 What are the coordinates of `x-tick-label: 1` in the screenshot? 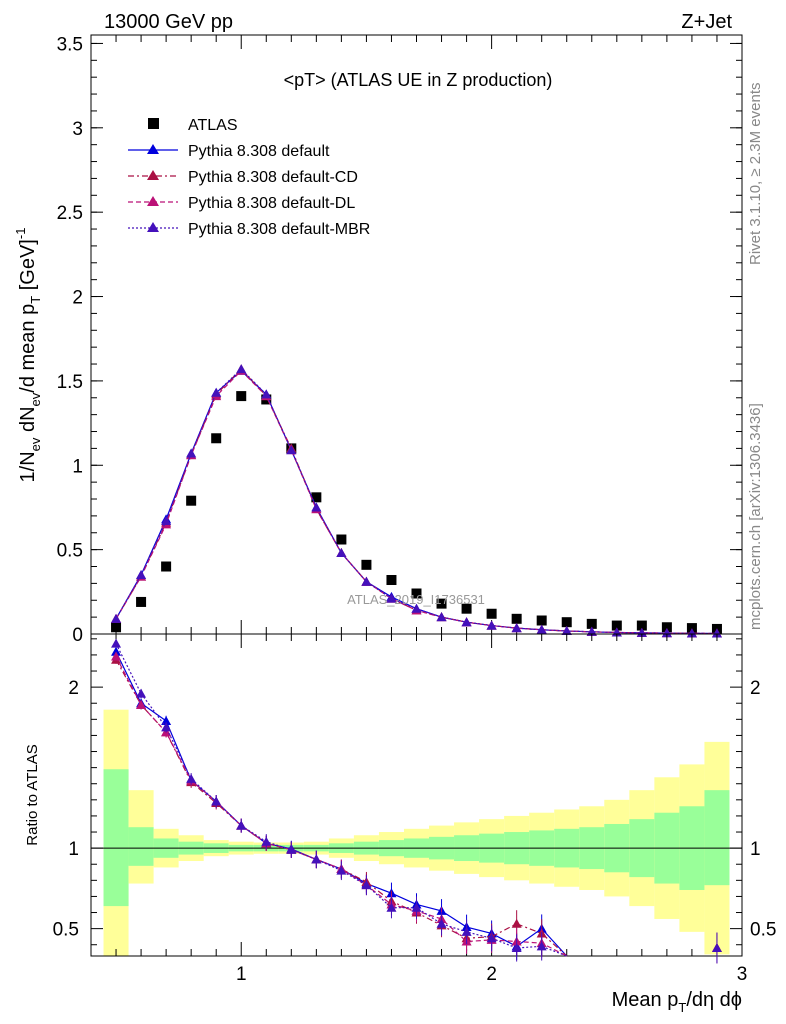 It's located at (241, 974).